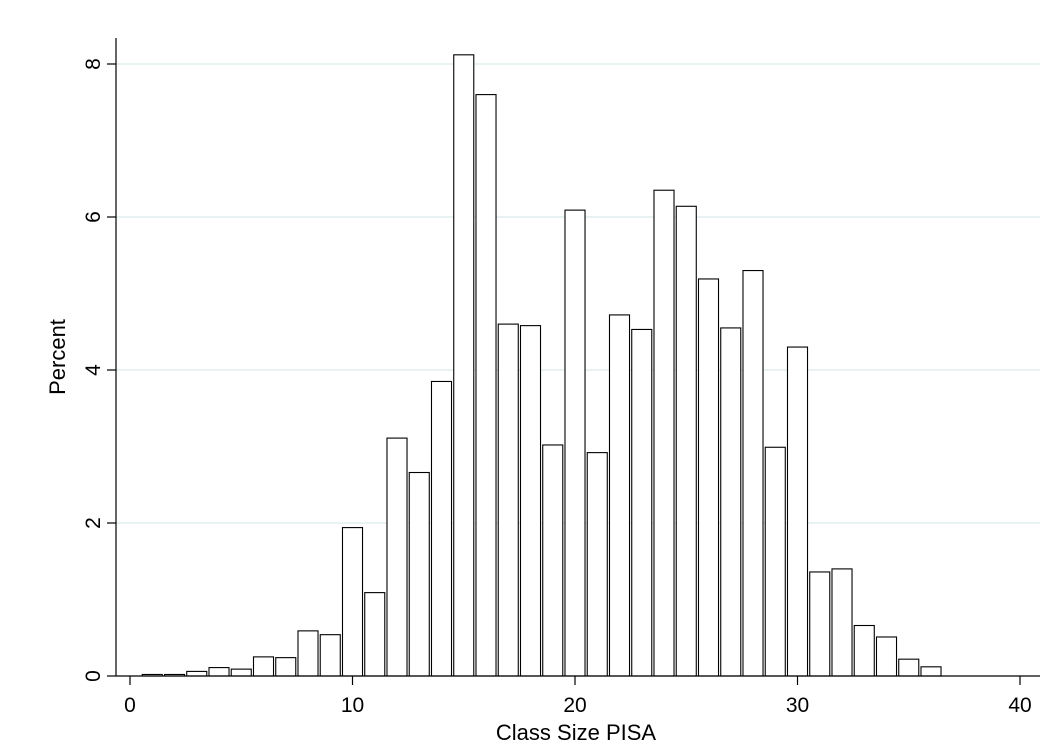  I want to click on y-axis-title: Percent, so click(57, 357).